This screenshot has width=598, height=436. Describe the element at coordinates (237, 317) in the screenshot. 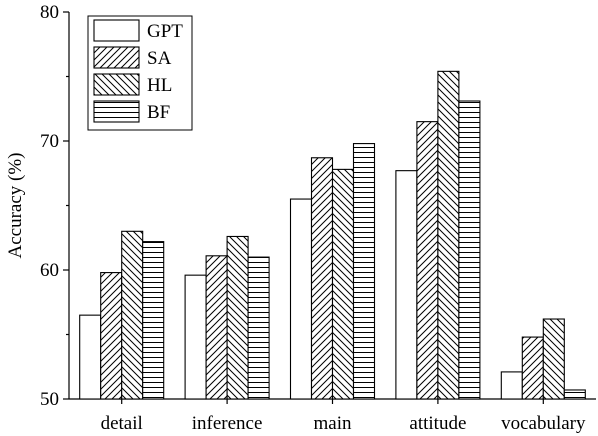

I see `bar-hl-inference` at that location.